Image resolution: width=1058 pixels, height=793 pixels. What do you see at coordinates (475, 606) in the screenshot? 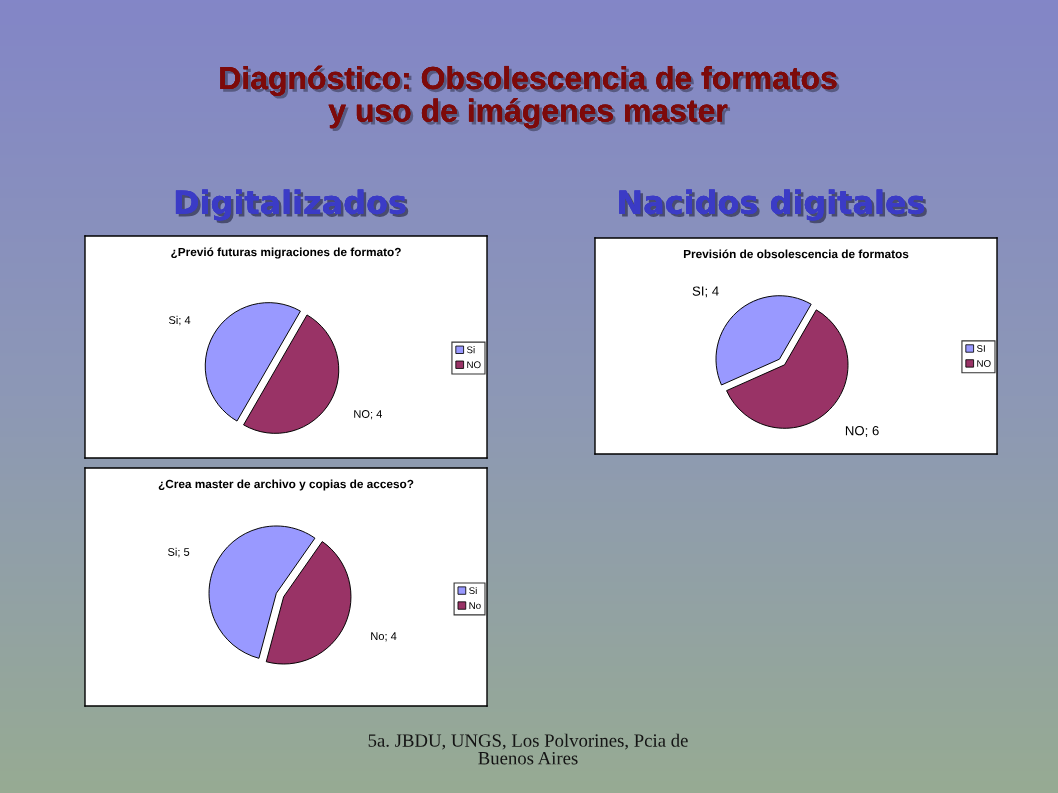
I see `legend-label: No` at bounding box center [475, 606].